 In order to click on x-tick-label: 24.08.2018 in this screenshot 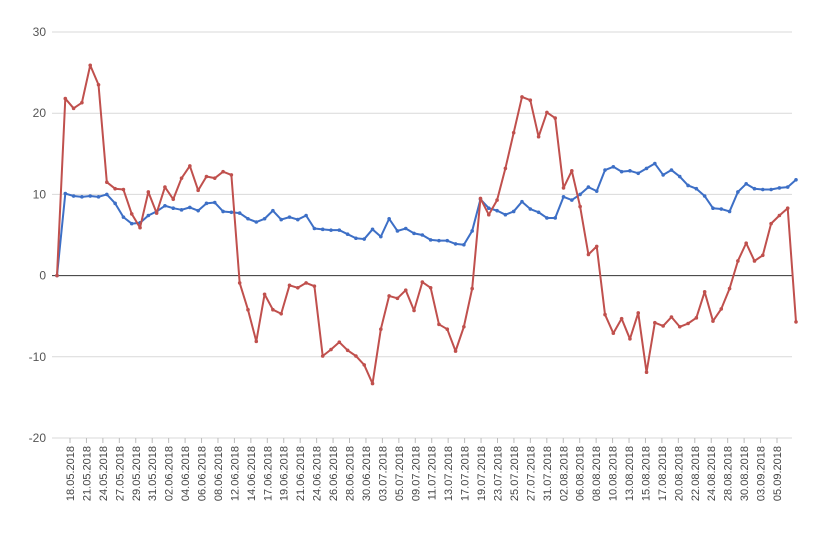, I will do `click(712, 473)`.